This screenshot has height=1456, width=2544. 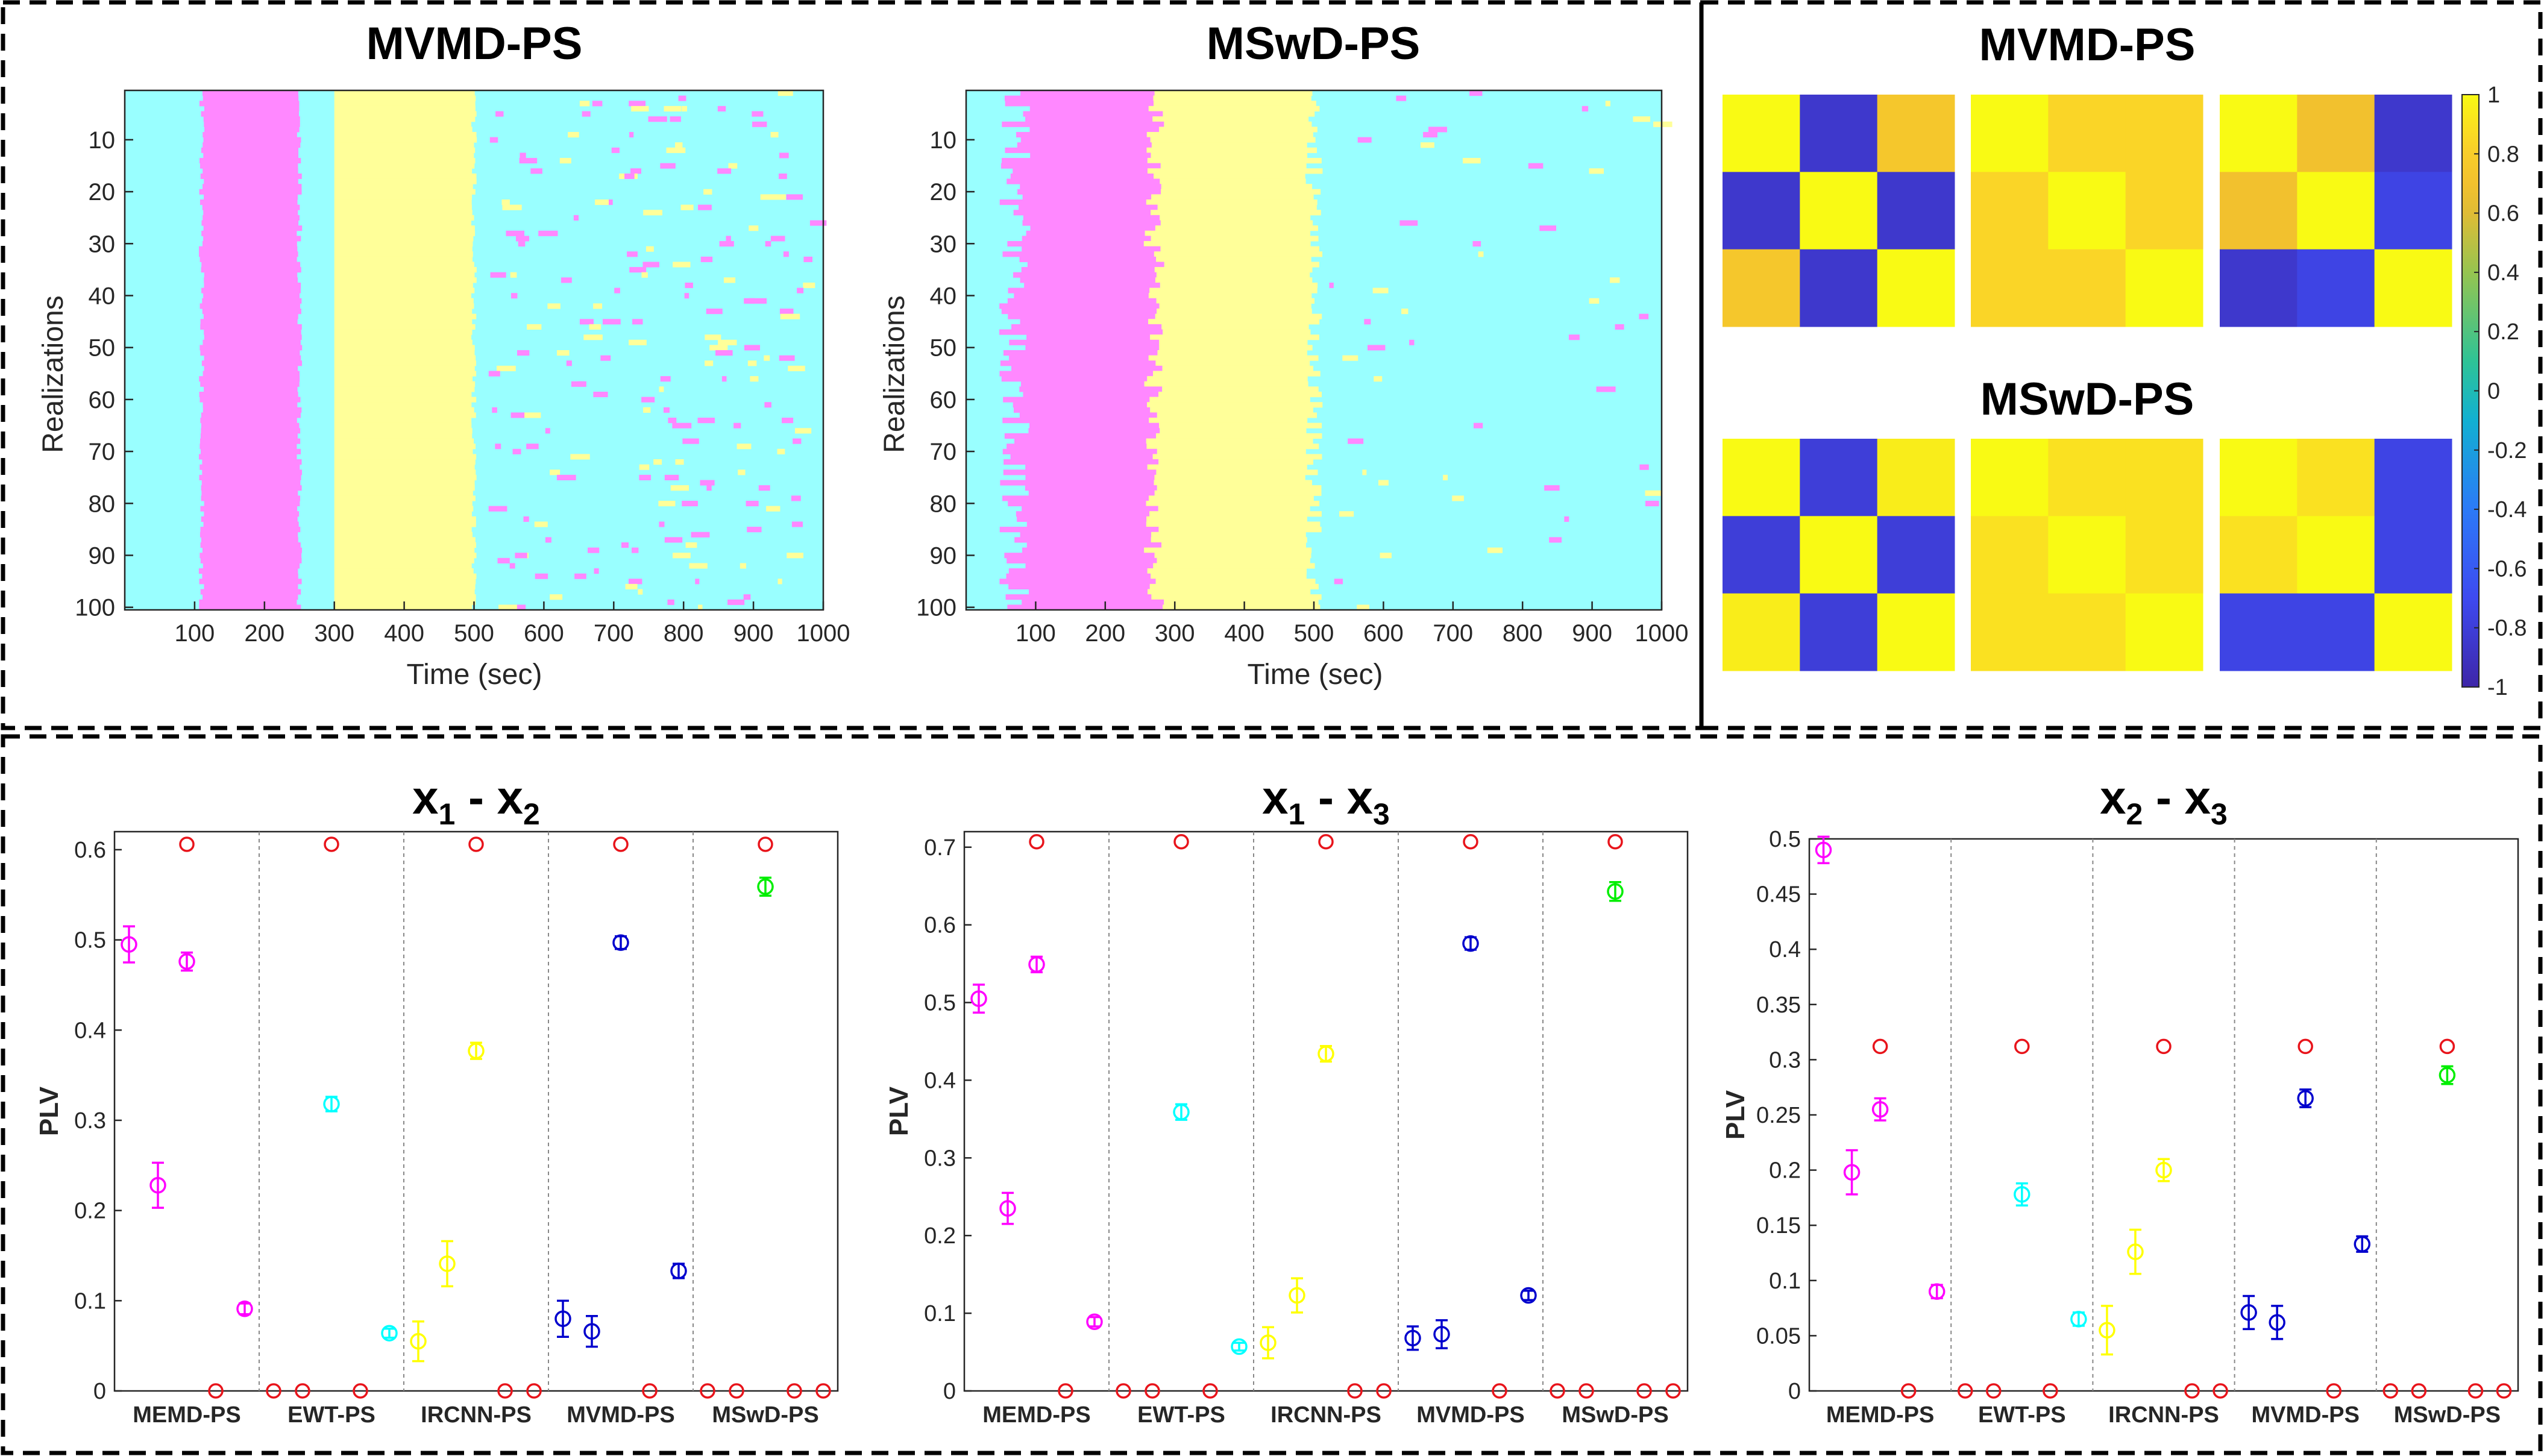 I want to click on plv-ylabel: PLV, so click(x=1735, y=1115).